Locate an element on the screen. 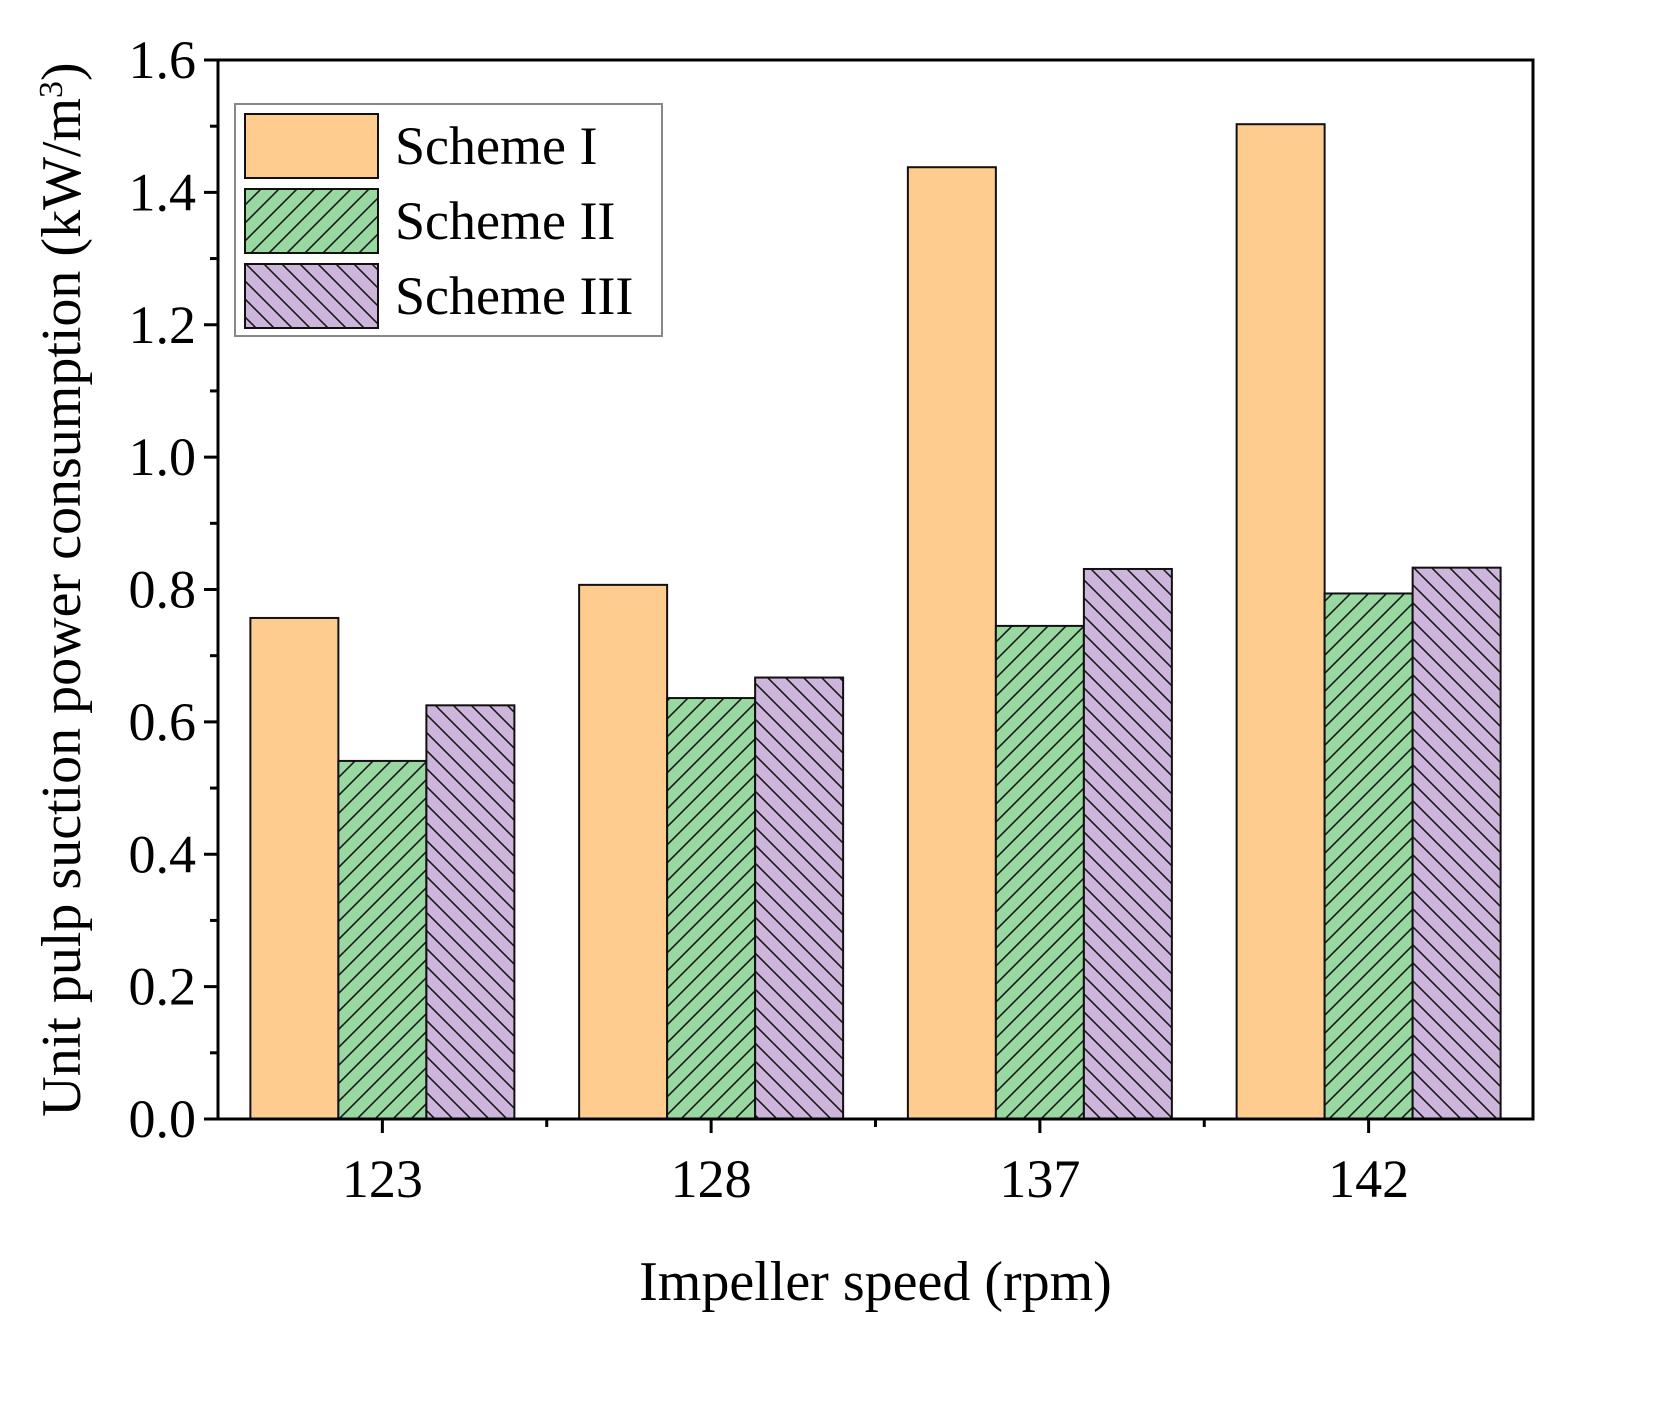 The image size is (1654, 1401). x-axis-title: Impeller speed (rpm) is located at coordinates (875, 1282).